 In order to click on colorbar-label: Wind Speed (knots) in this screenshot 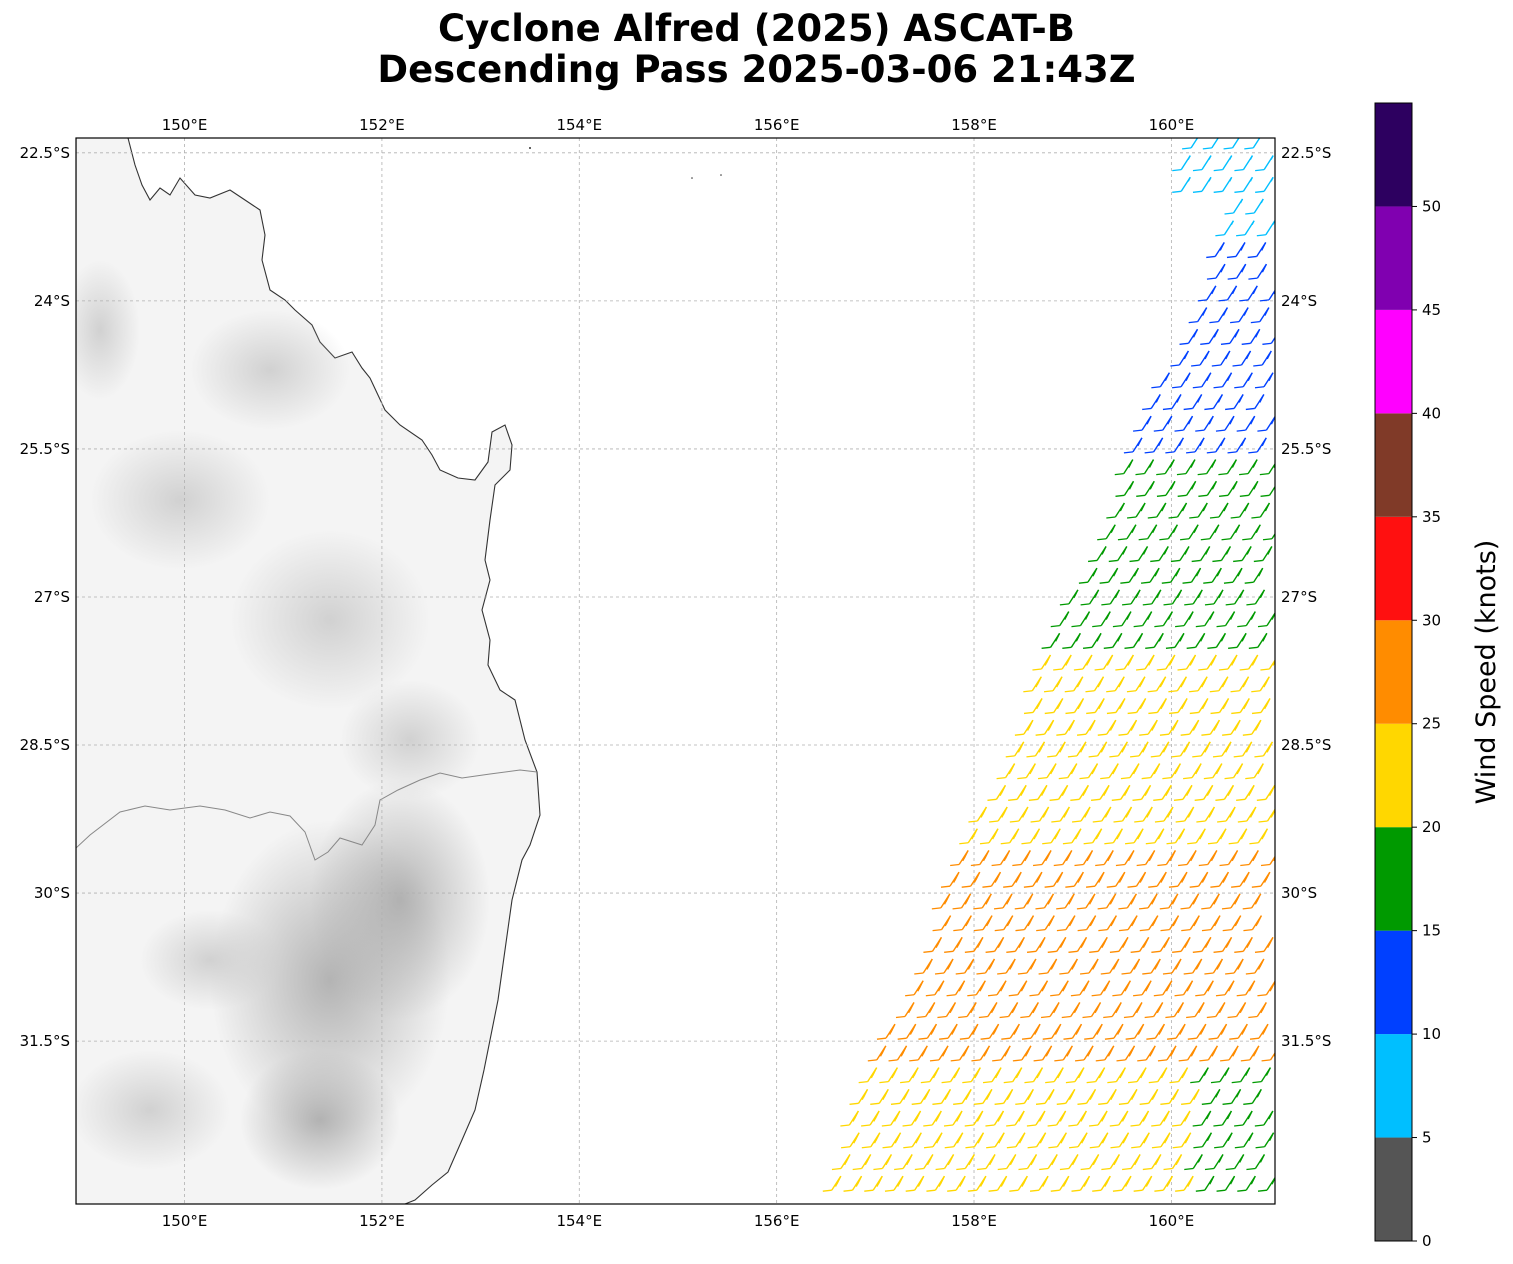, I will do `click(1486, 672)`.